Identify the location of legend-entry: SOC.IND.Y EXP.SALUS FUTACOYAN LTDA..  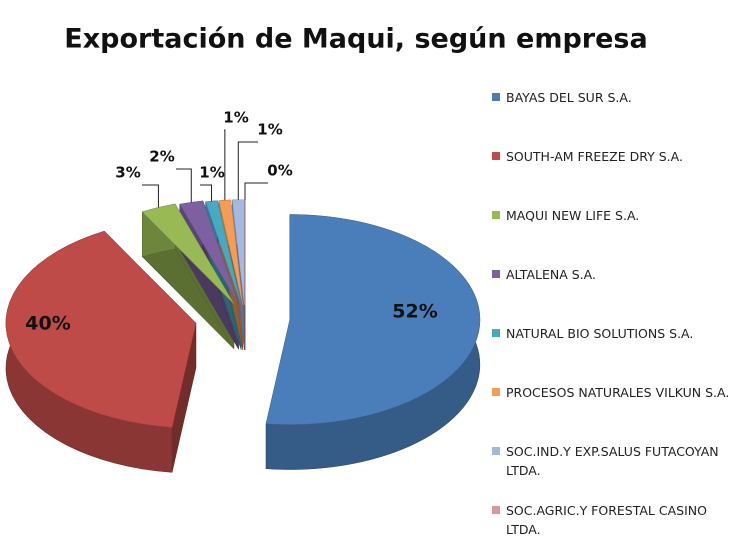
(617, 471).